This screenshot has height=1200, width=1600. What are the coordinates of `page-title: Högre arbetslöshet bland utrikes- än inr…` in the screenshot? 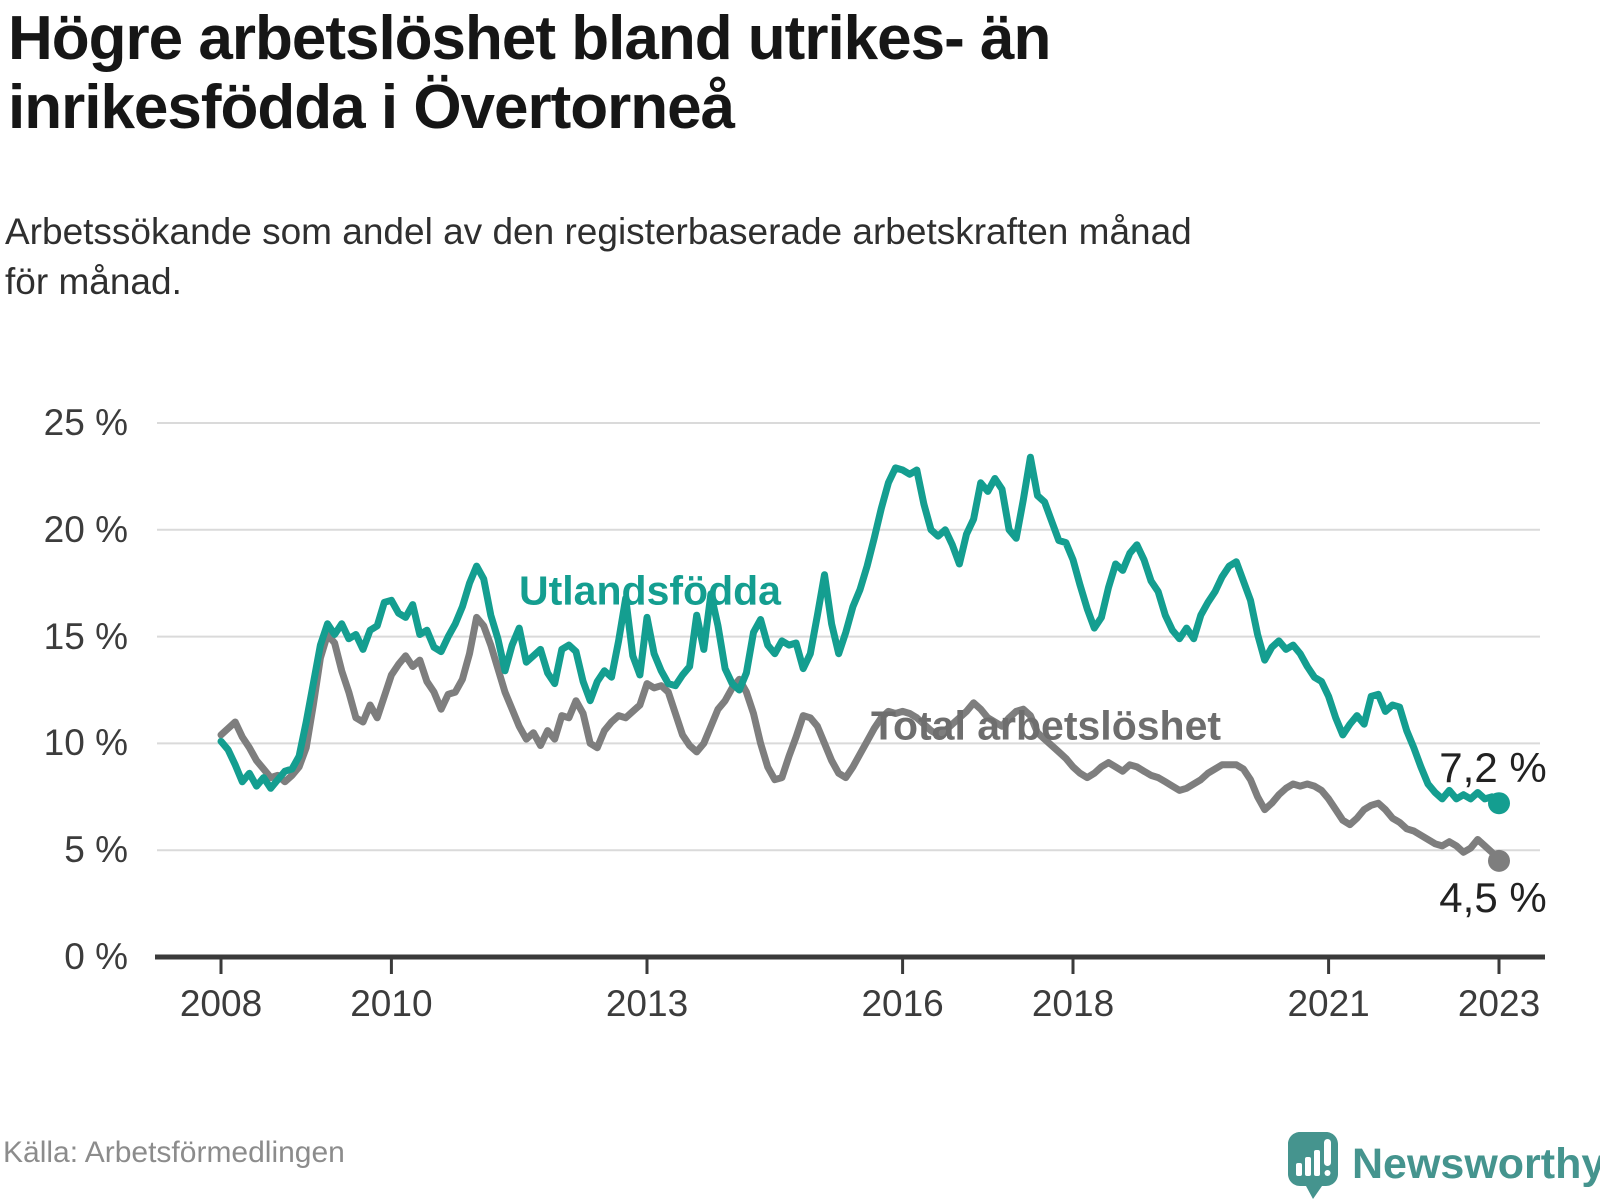 It's located at (688, 73).